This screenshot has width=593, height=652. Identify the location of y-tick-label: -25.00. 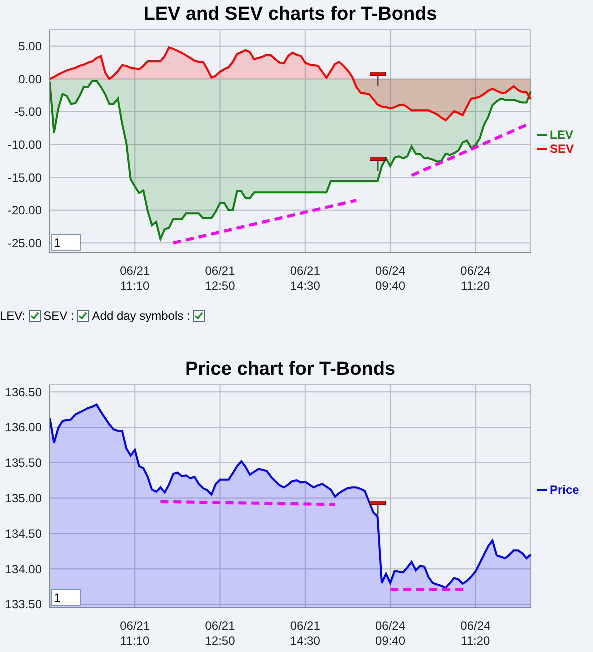
(25, 243).